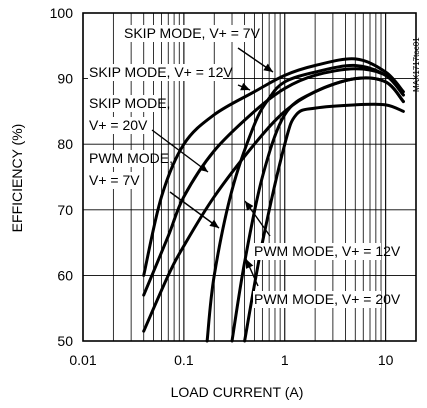 The image size is (427, 408). Describe the element at coordinates (386, 360) in the screenshot. I see `x-tick-label: 10` at that location.